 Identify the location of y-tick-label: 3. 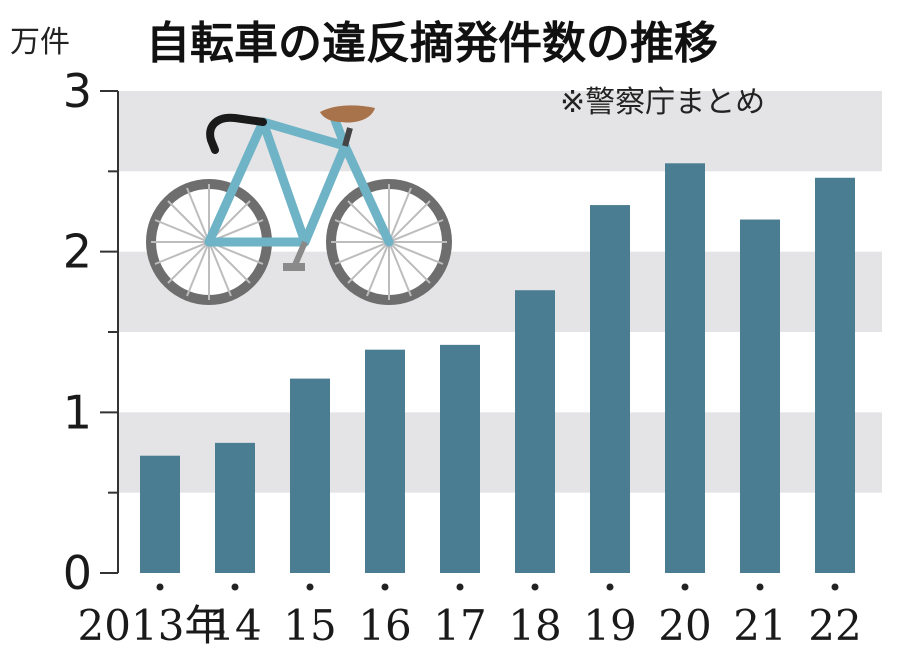
(77, 91).